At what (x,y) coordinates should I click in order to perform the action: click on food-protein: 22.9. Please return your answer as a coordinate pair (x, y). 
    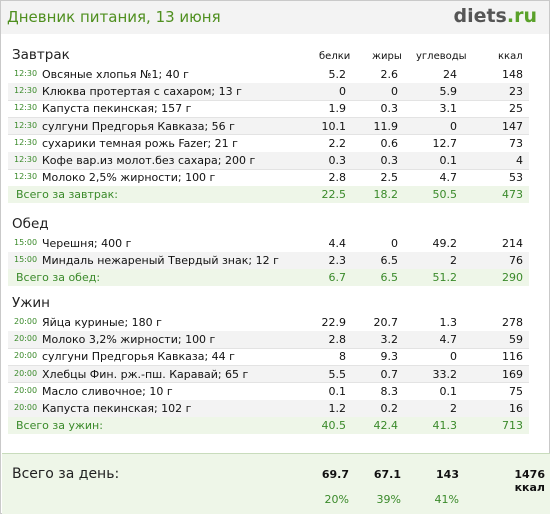
    Looking at the image, I should click on (334, 322).